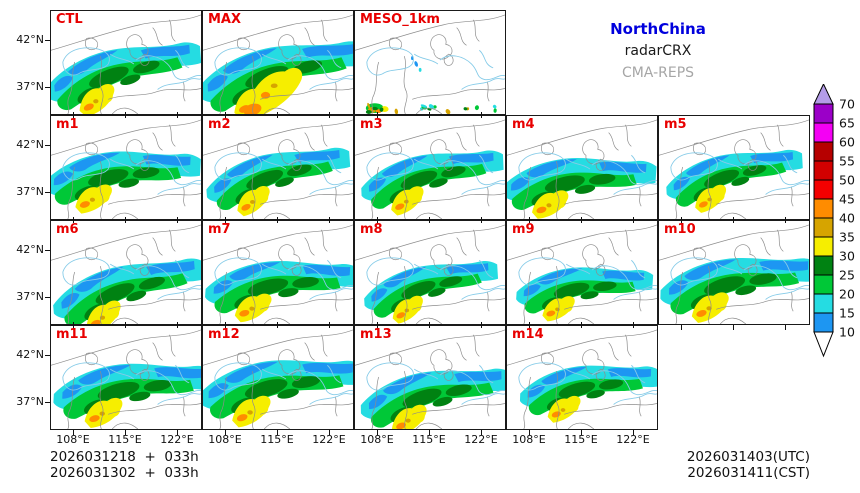  What do you see at coordinates (847, 199) in the screenshot?
I see `colorbar-label: 45` at bounding box center [847, 199].